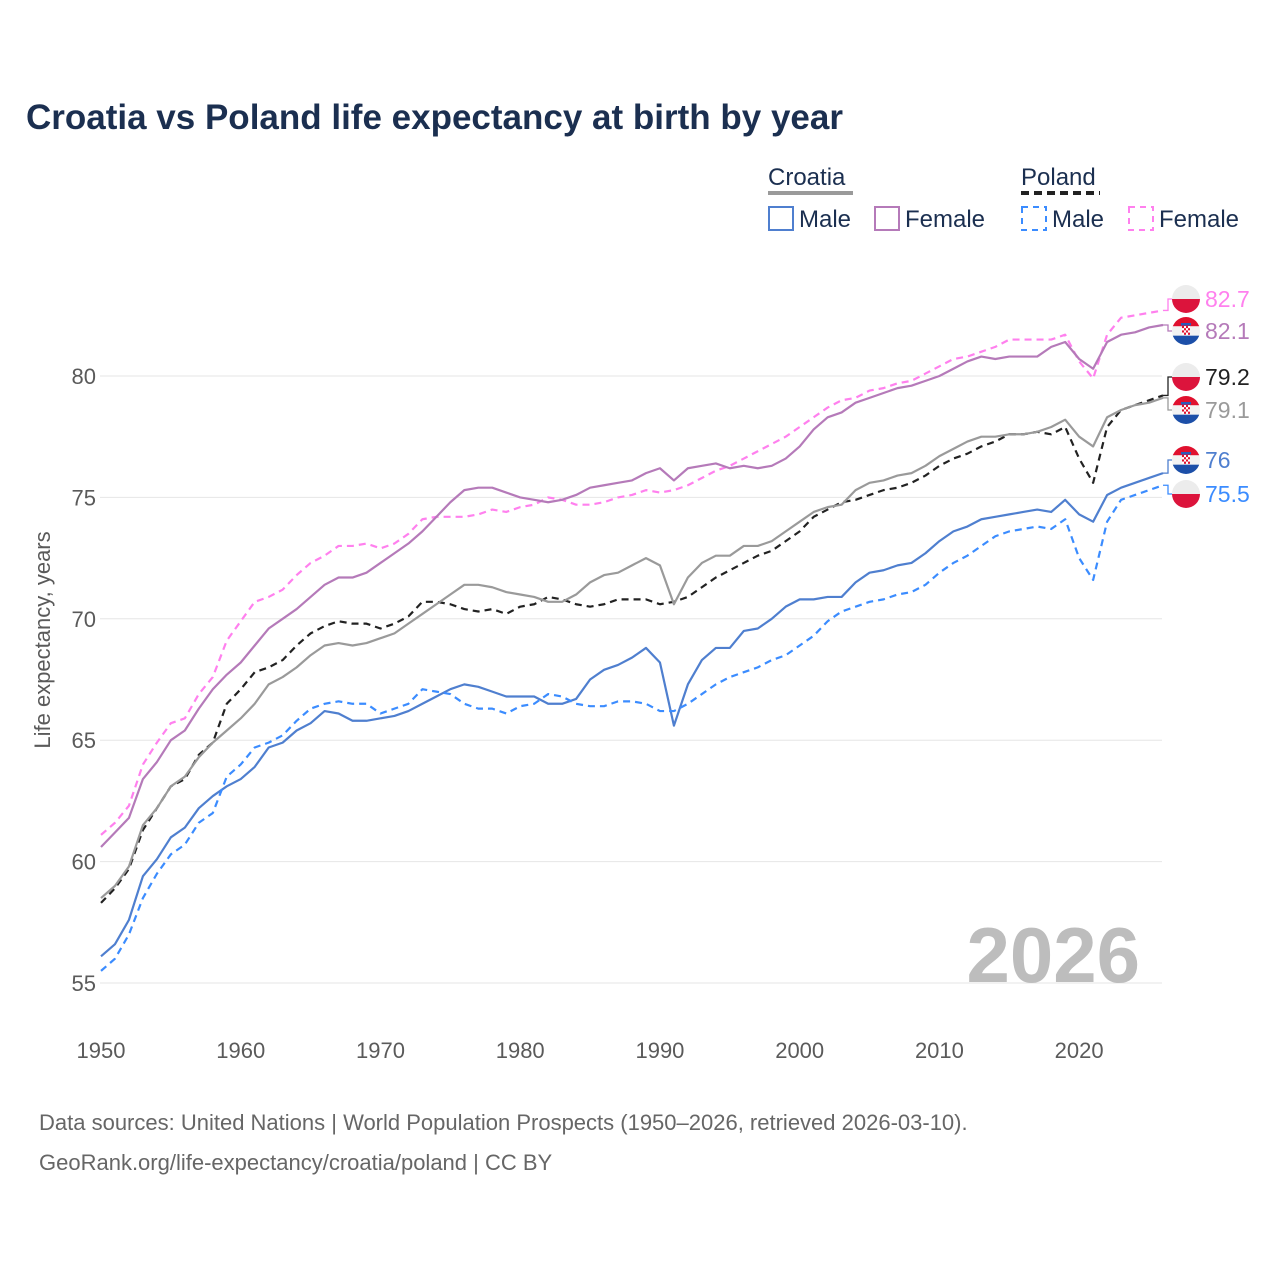 The image size is (1280, 1280). I want to click on legend-croatia-female: Female, so click(945, 219).